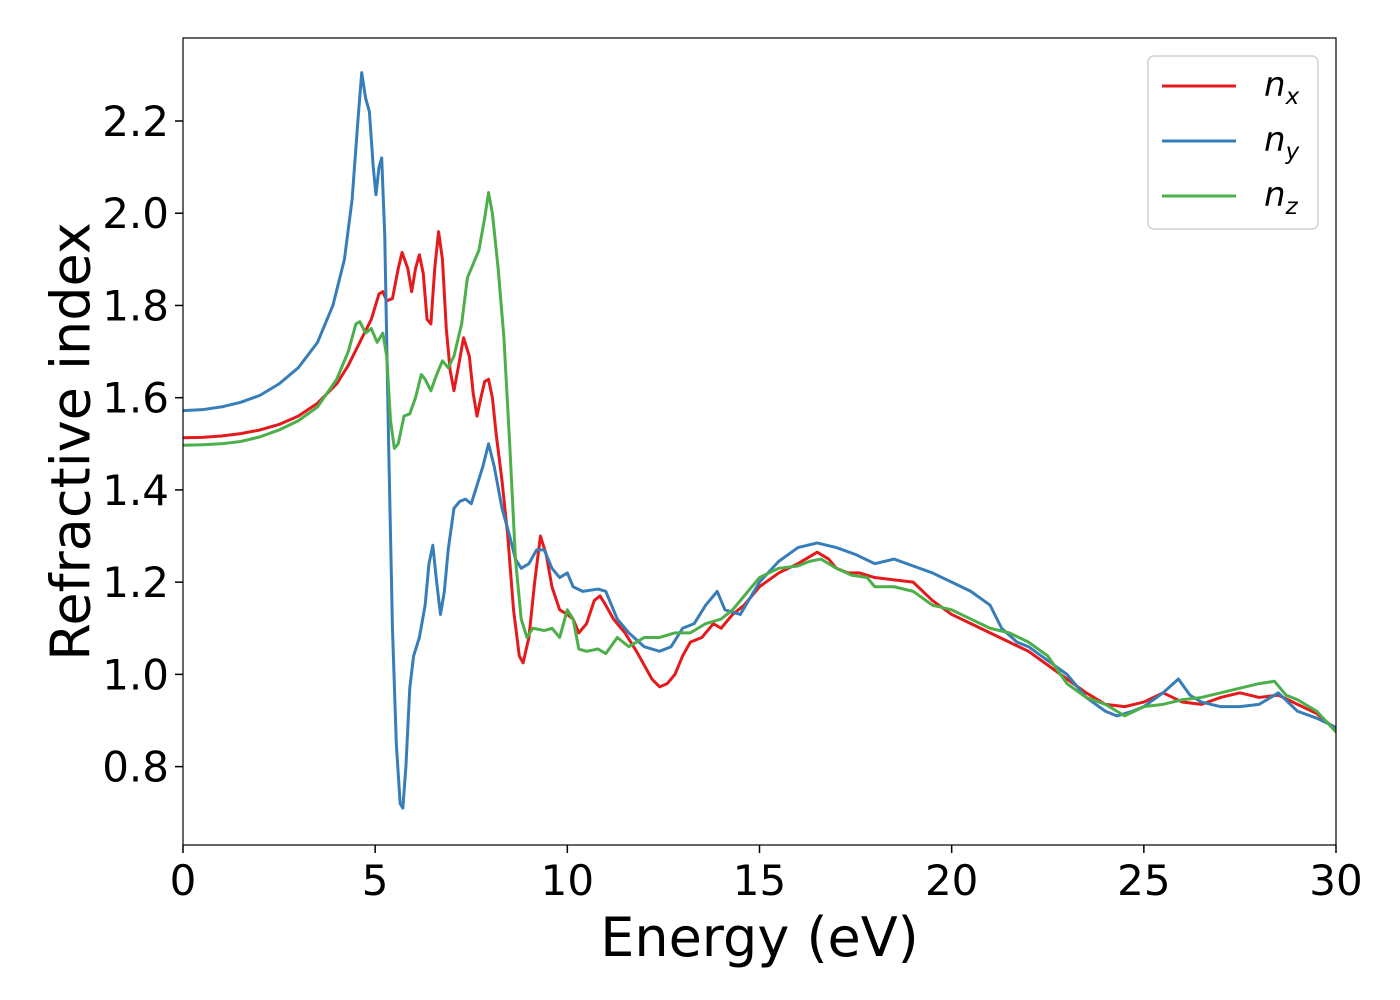  Describe the element at coordinates (1335, 880) in the screenshot. I see `x-tick-label: 30` at that location.